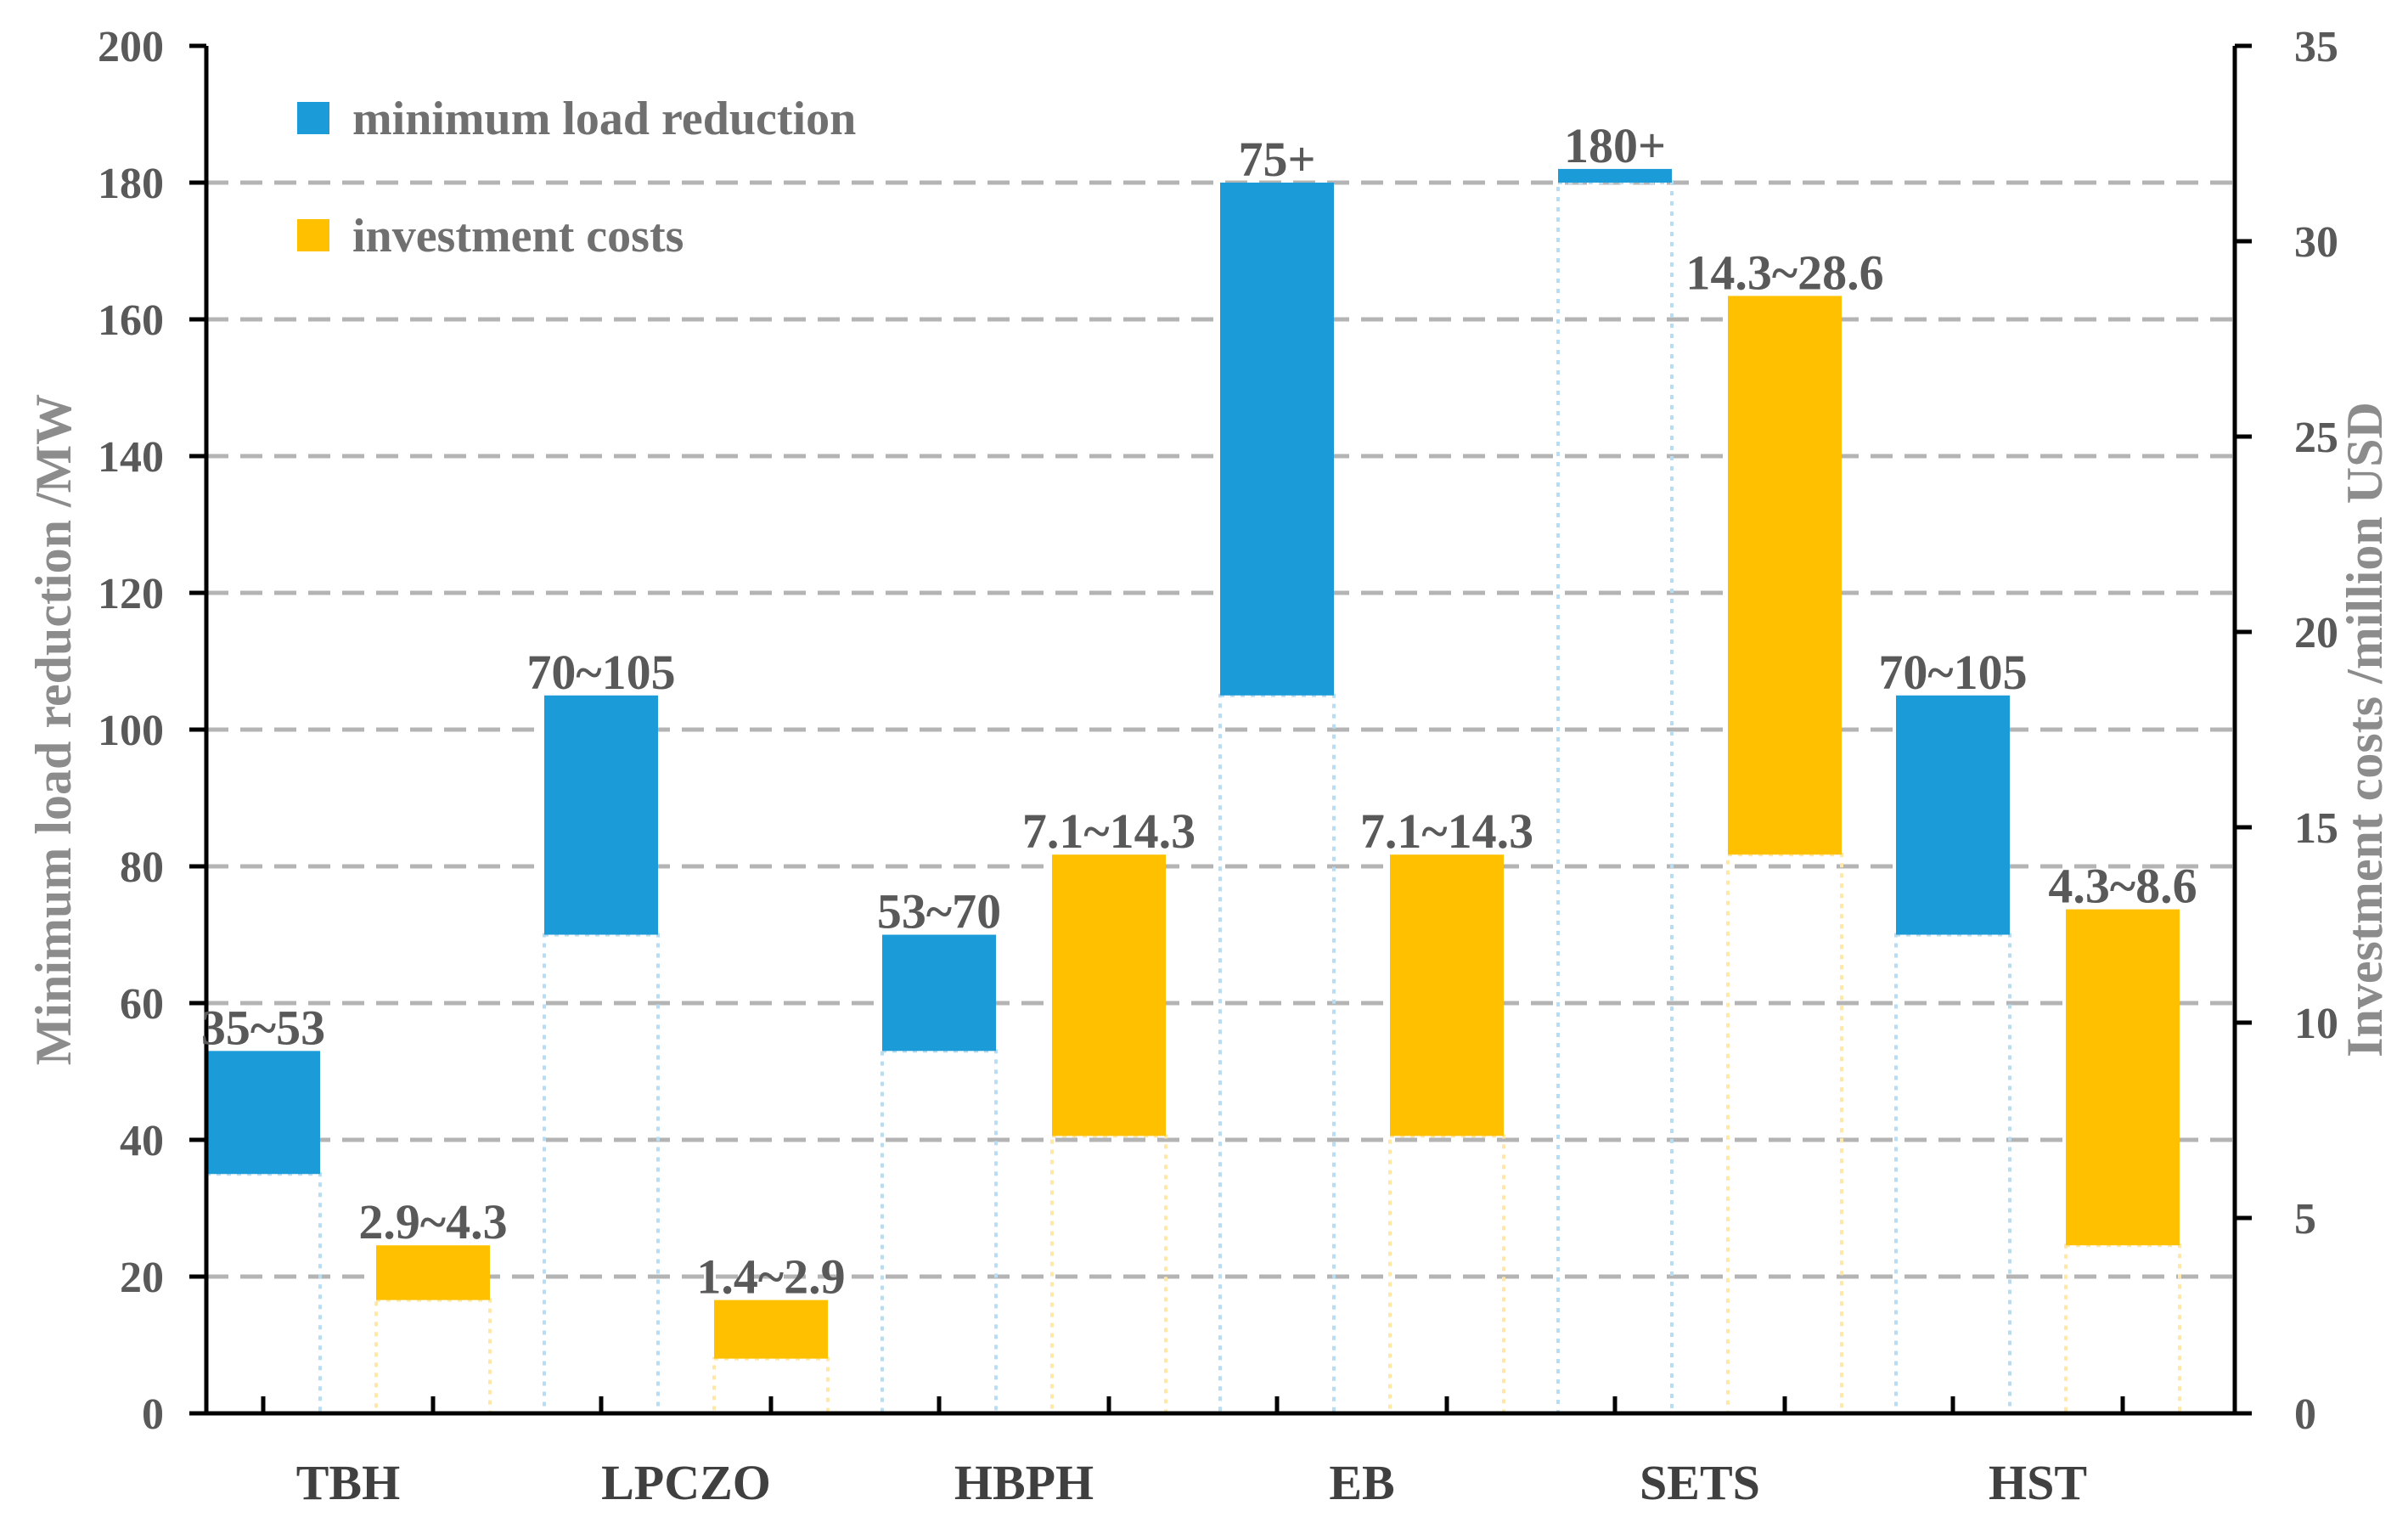 The width and height of the screenshot is (2408, 1528). Describe the element at coordinates (142, 867) in the screenshot. I see `left-tick-label: 80` at that location.